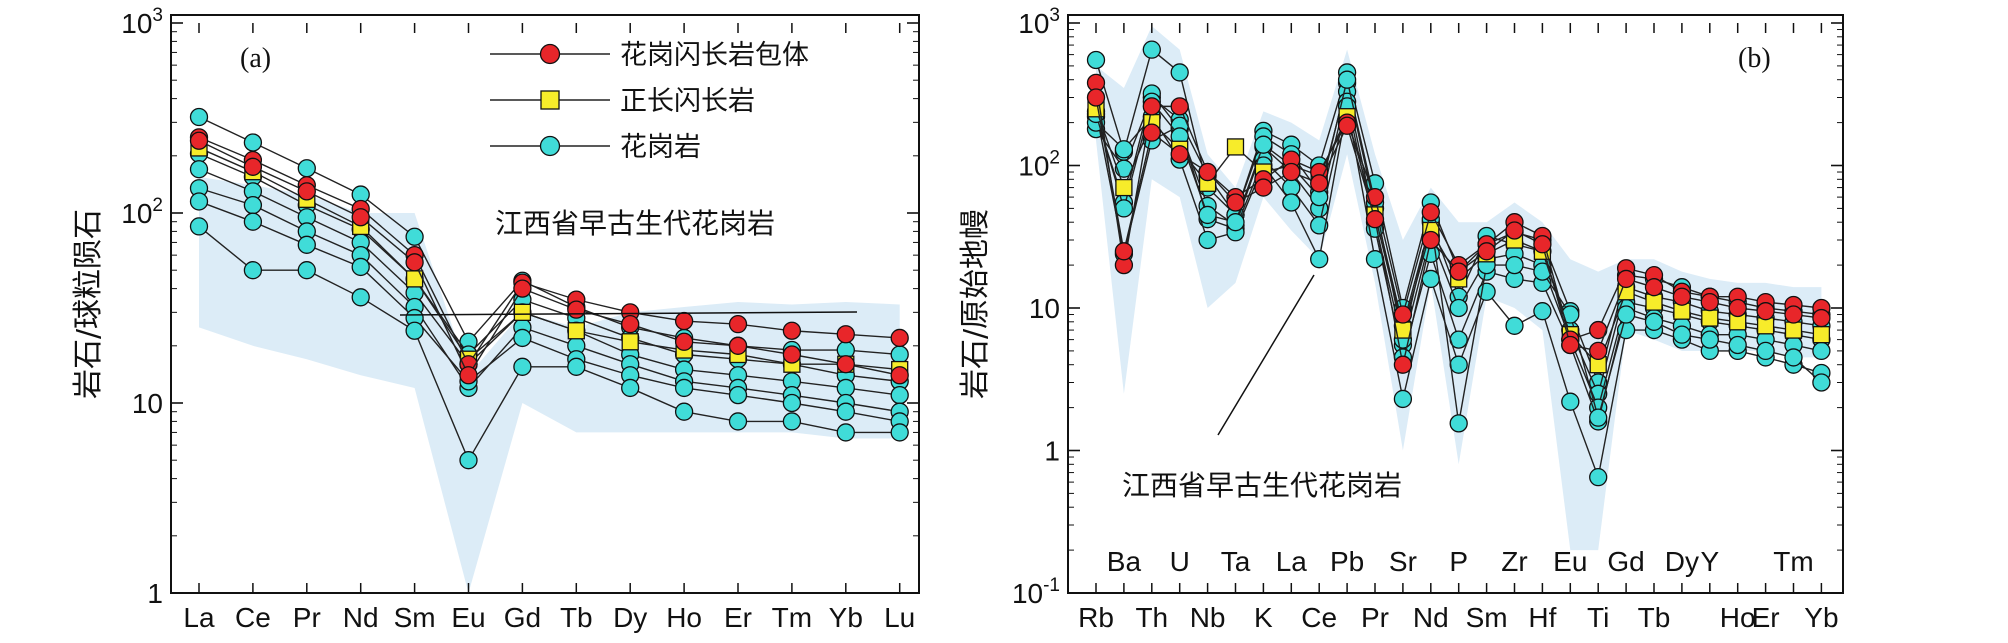 The height and width of the screenshot is (643, 2008). Describe the element at coordinates (1263, 617) in the screenshot. I see `x-tick-label-k: K` at that location.